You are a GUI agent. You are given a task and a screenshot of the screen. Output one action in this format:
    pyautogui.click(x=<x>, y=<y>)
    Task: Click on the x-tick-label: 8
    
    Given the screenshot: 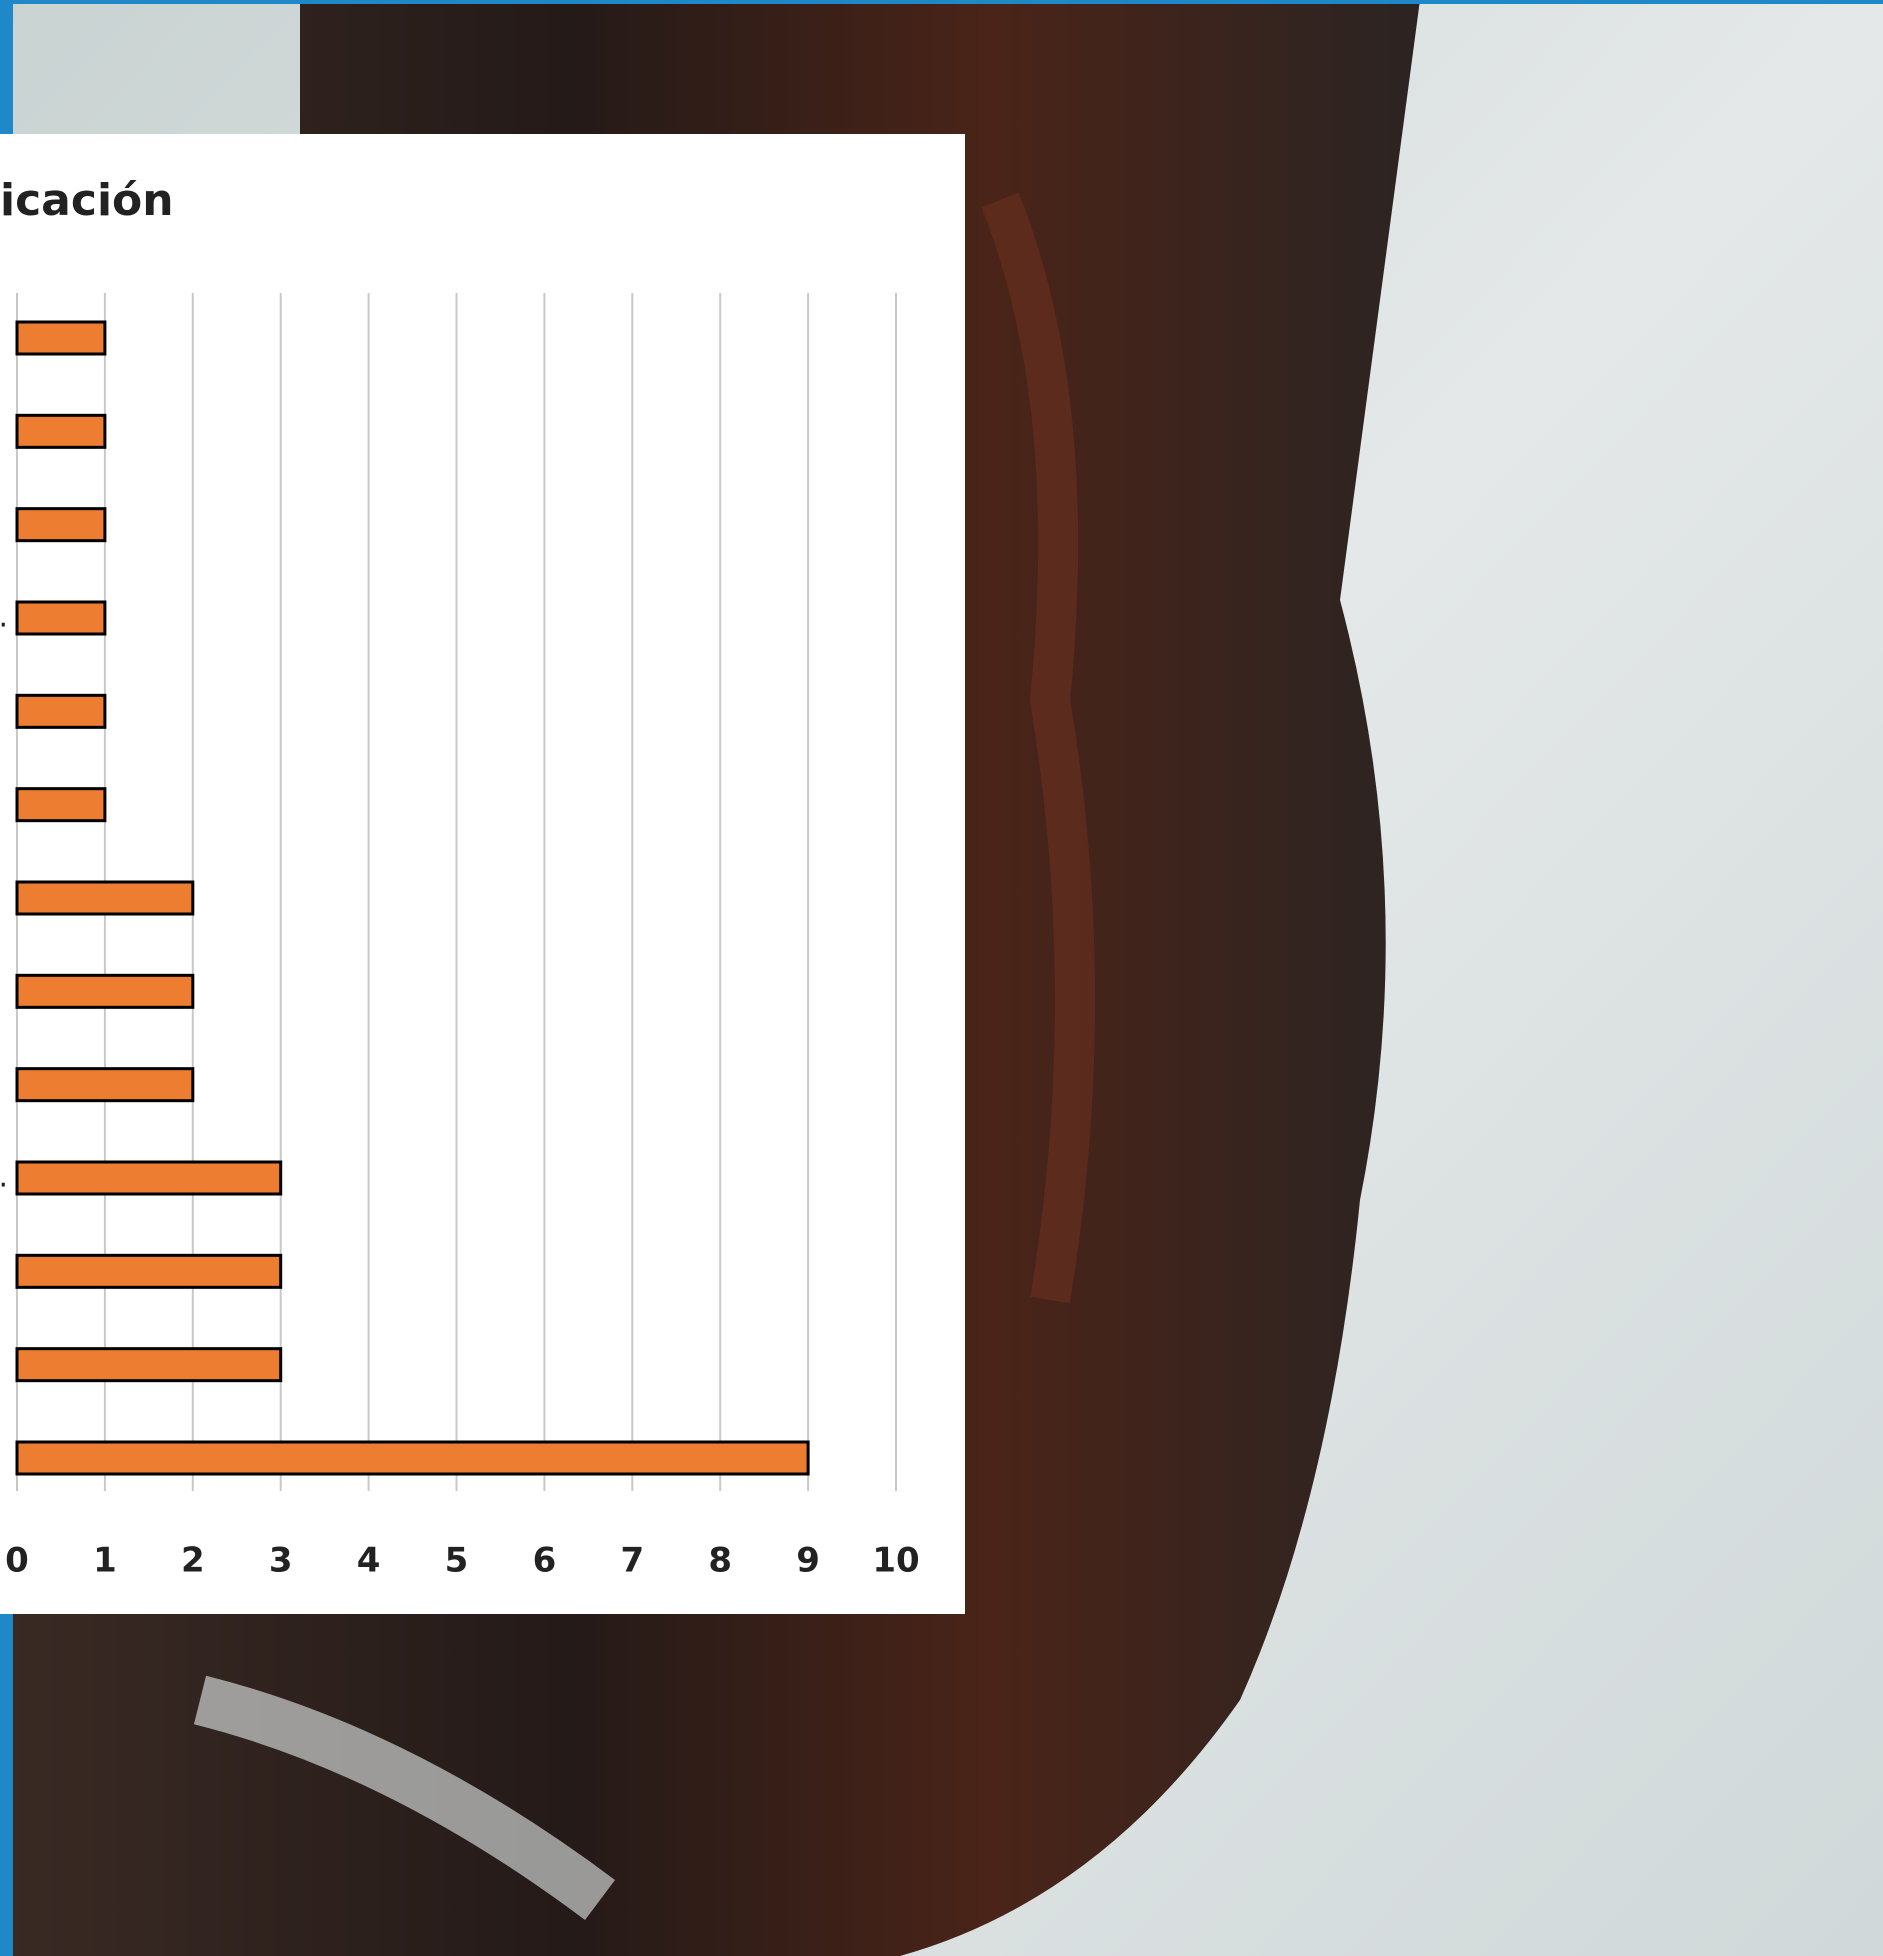 What is the action you would take?
    pyautogui.click(x=720, y=1561)
    